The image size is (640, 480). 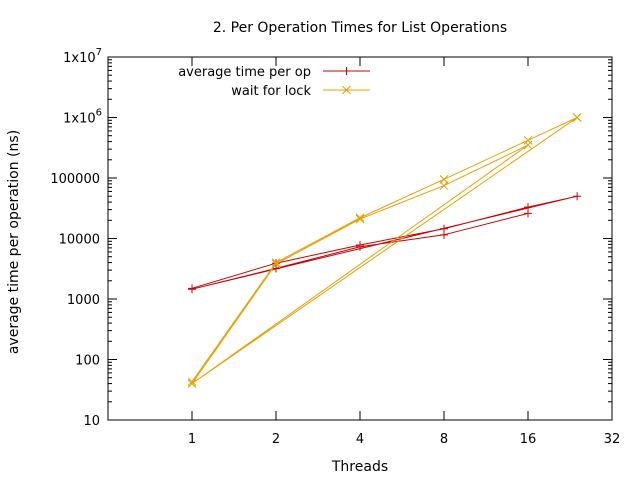 I want to click on x-tick-label: 4, so click(x=360, y=439).